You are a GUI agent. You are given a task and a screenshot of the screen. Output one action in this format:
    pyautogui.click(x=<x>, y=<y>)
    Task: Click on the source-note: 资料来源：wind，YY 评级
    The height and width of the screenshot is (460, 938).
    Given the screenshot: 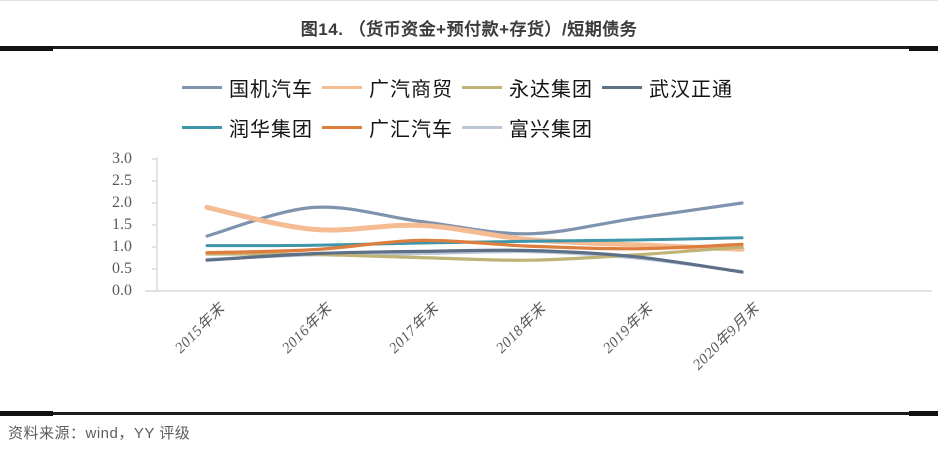 What is the action you would take?
    pyautogui.click(x=99, y=433)
    